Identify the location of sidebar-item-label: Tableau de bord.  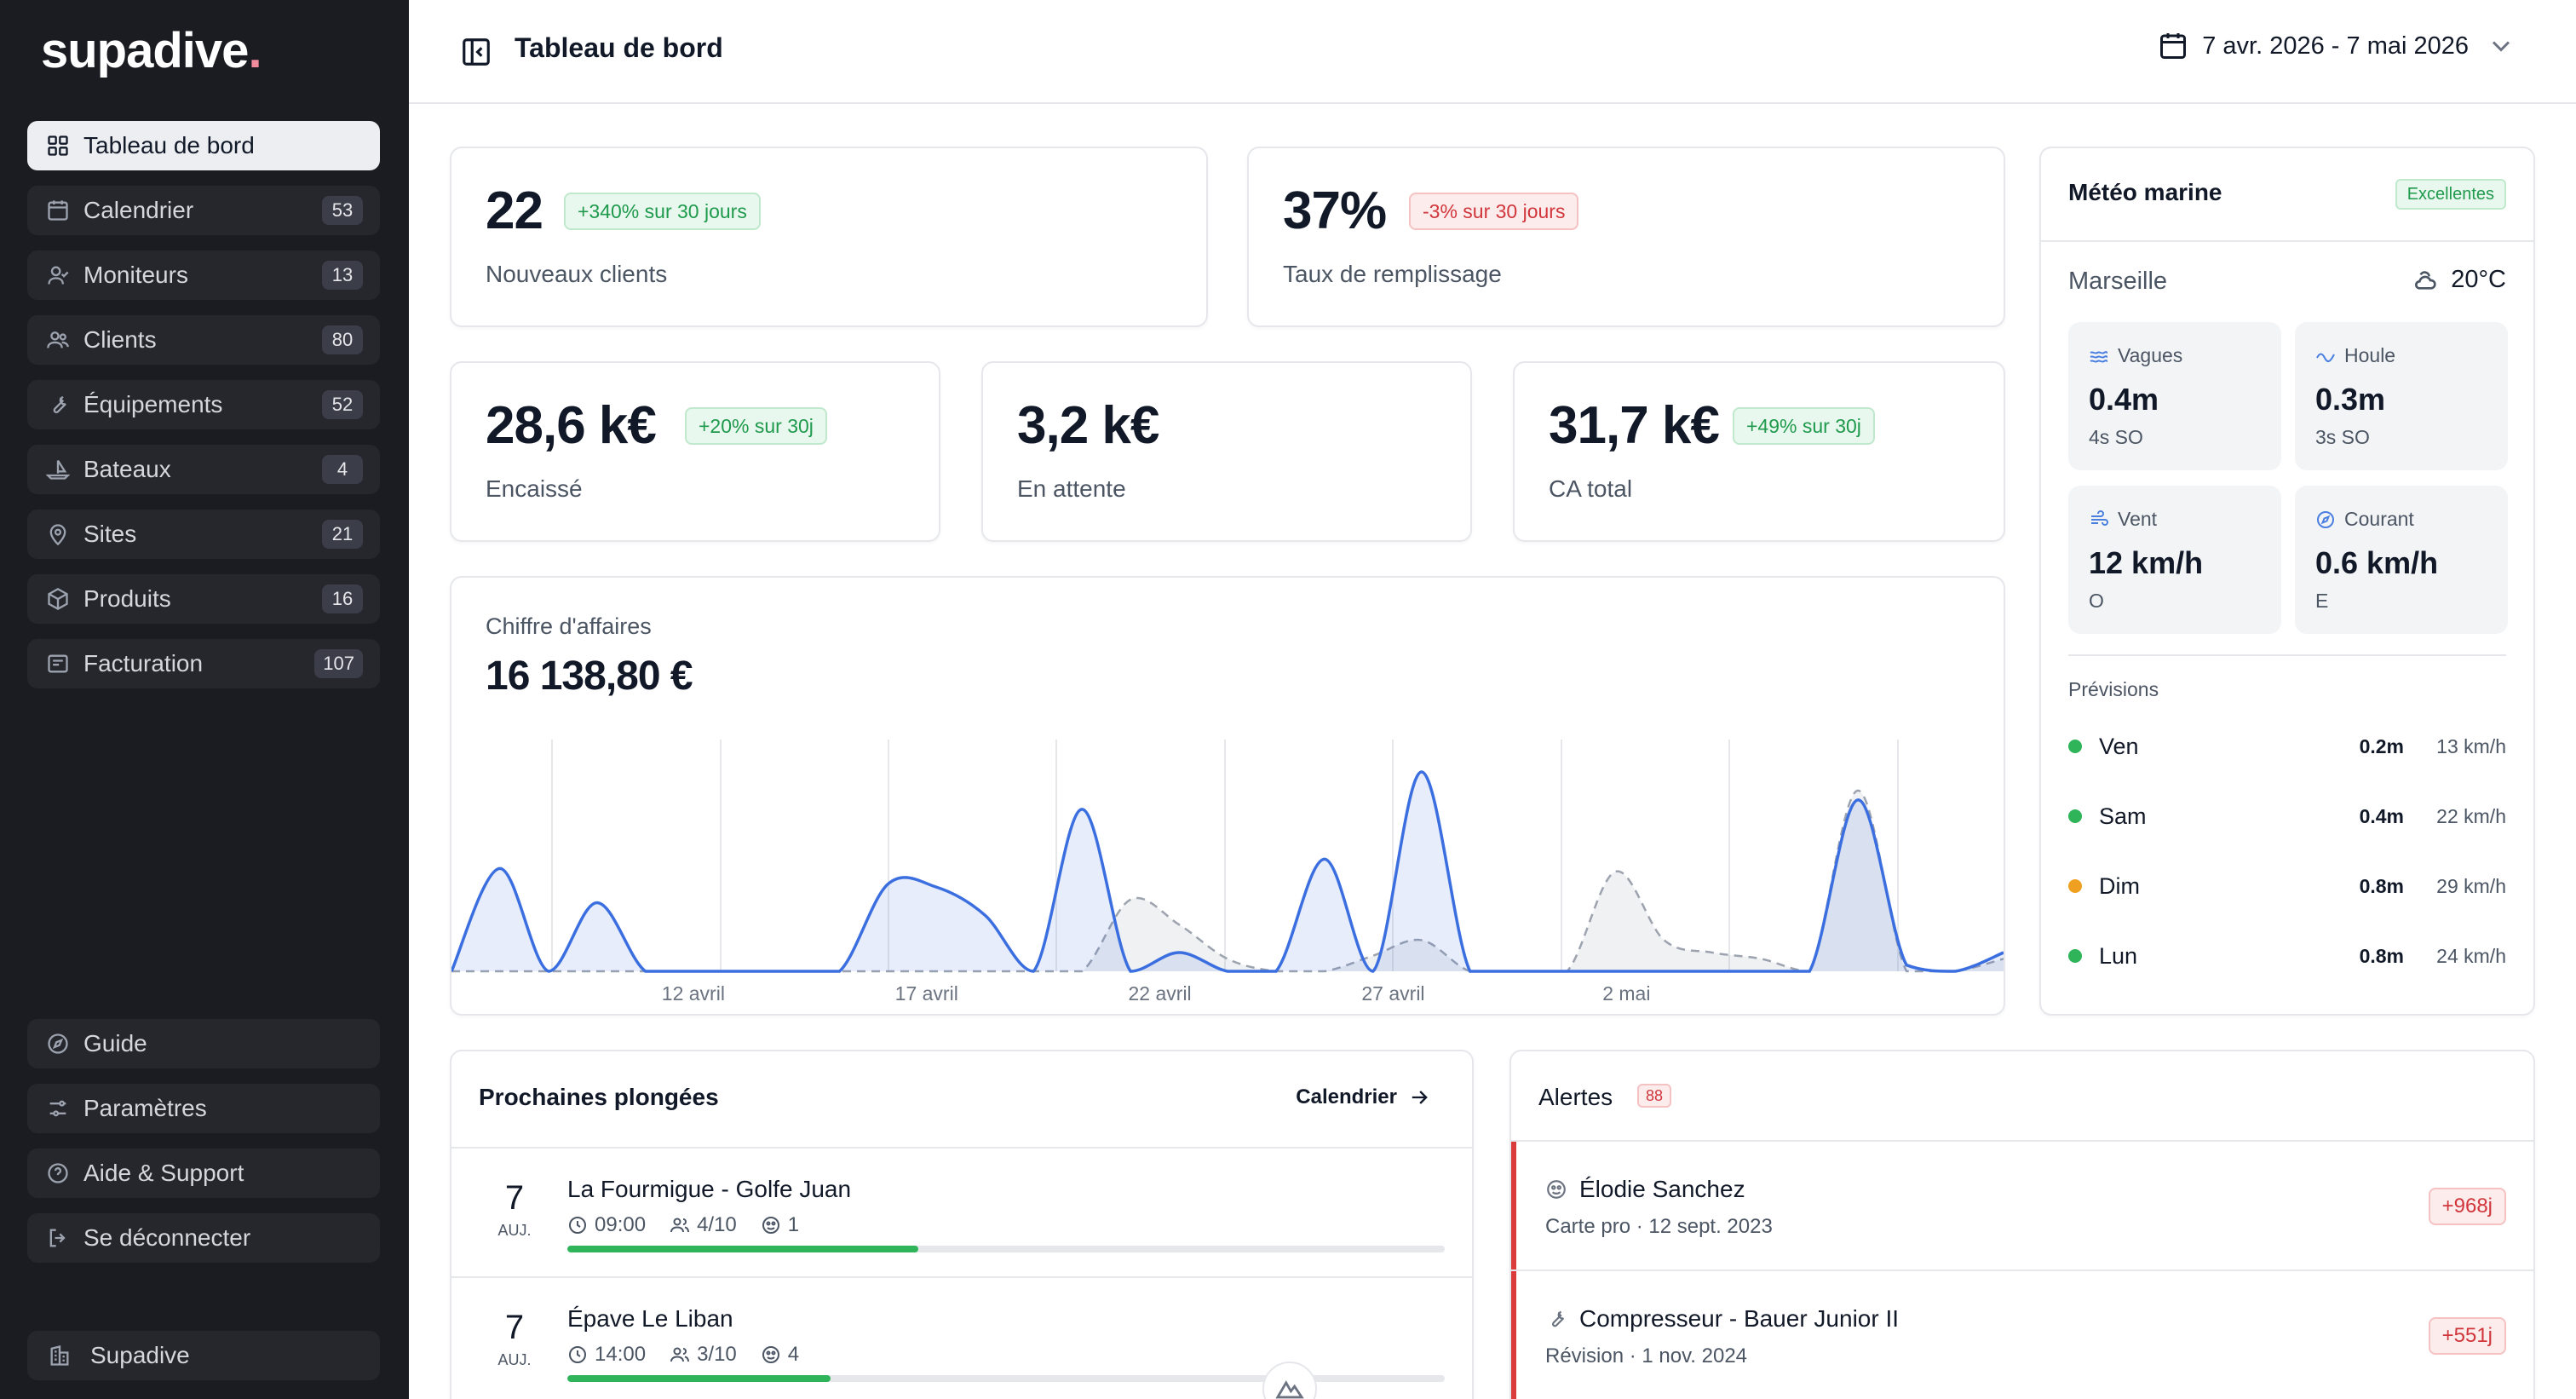
(169, 145).